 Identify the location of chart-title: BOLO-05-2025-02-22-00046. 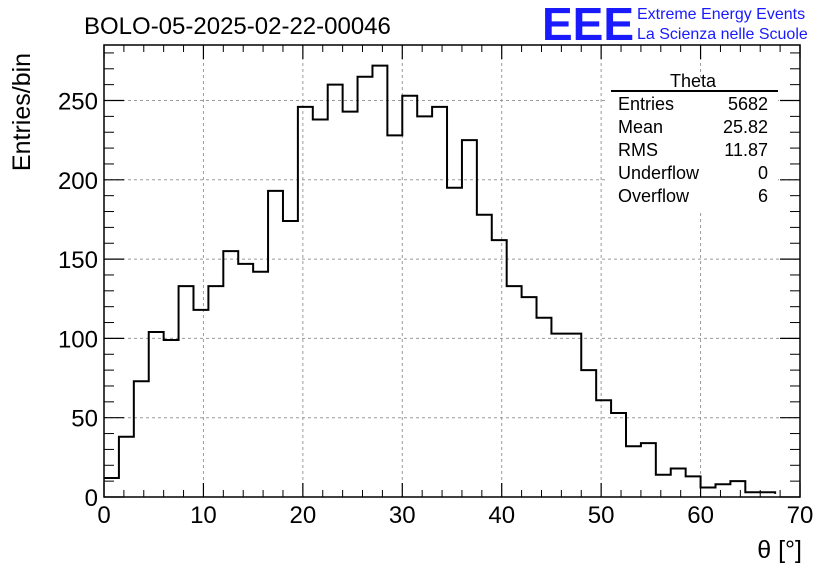
(237, 26).